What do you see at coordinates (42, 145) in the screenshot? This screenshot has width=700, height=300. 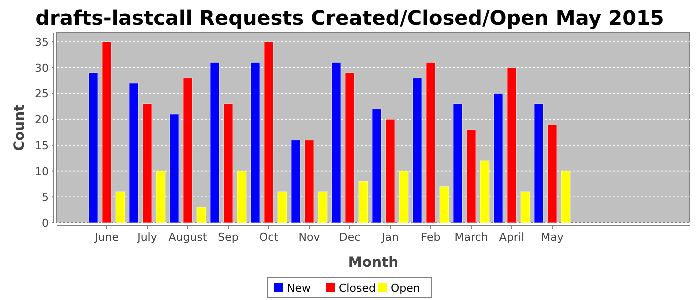 I see `y-tick-label: 15` at bounding box center [42, 145].